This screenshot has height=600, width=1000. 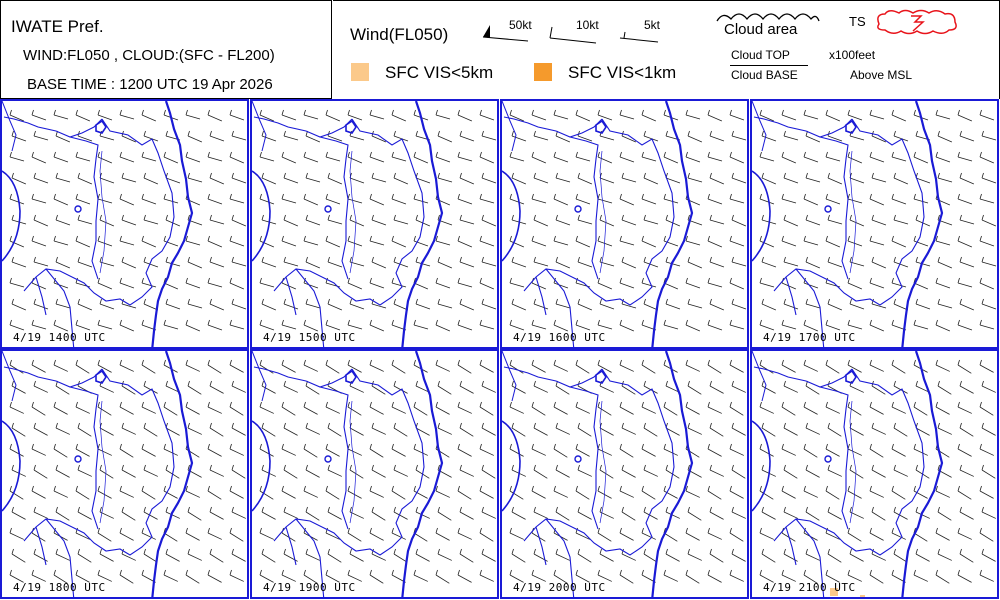 I want to click on panel-time-label: 4/19 1500 UTC, so click(x=309, y=337).